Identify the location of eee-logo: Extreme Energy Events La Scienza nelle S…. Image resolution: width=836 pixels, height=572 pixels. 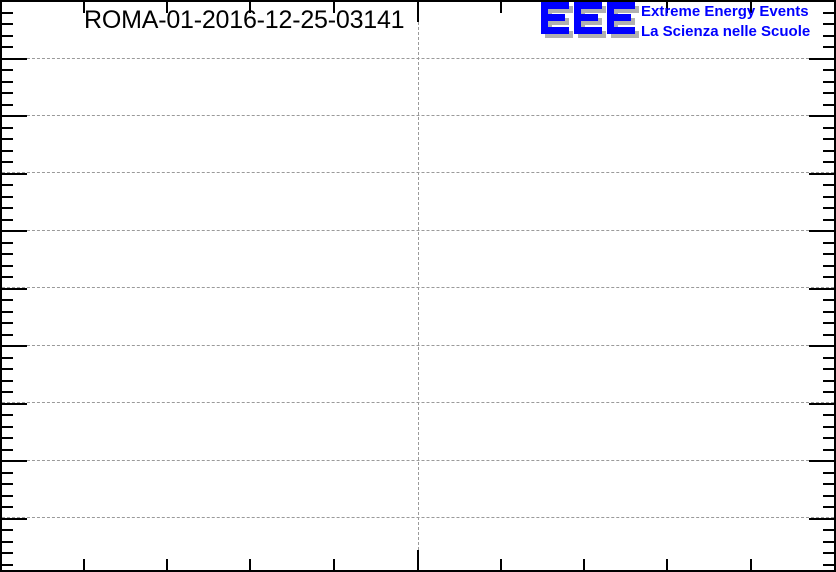
(687, 23).